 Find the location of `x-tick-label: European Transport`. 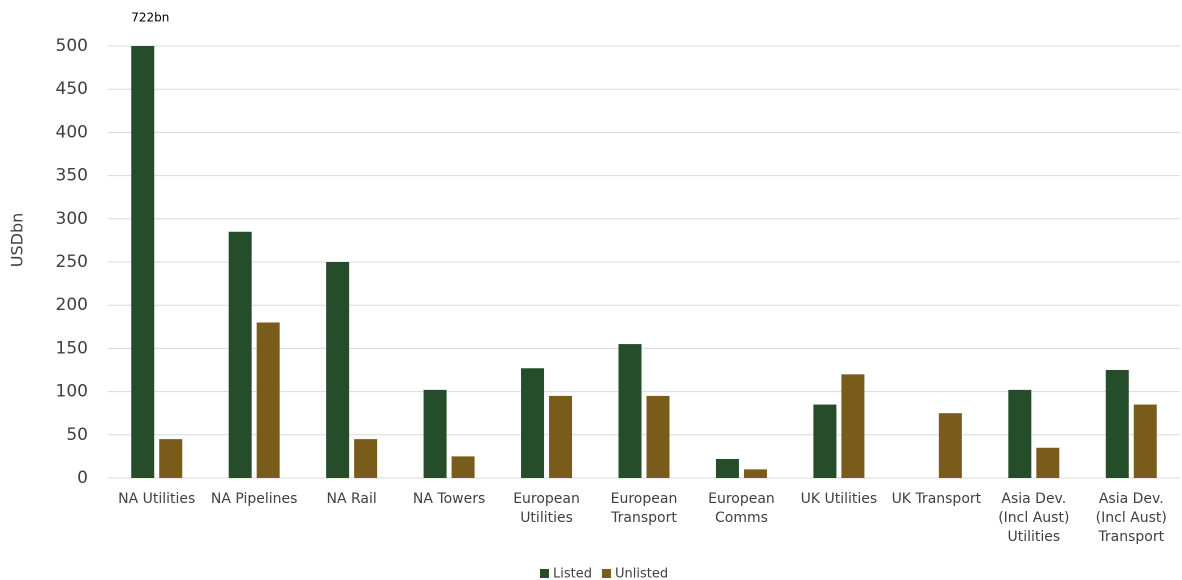

x-tick-label: European Transport is located at coordinates (644, 508).